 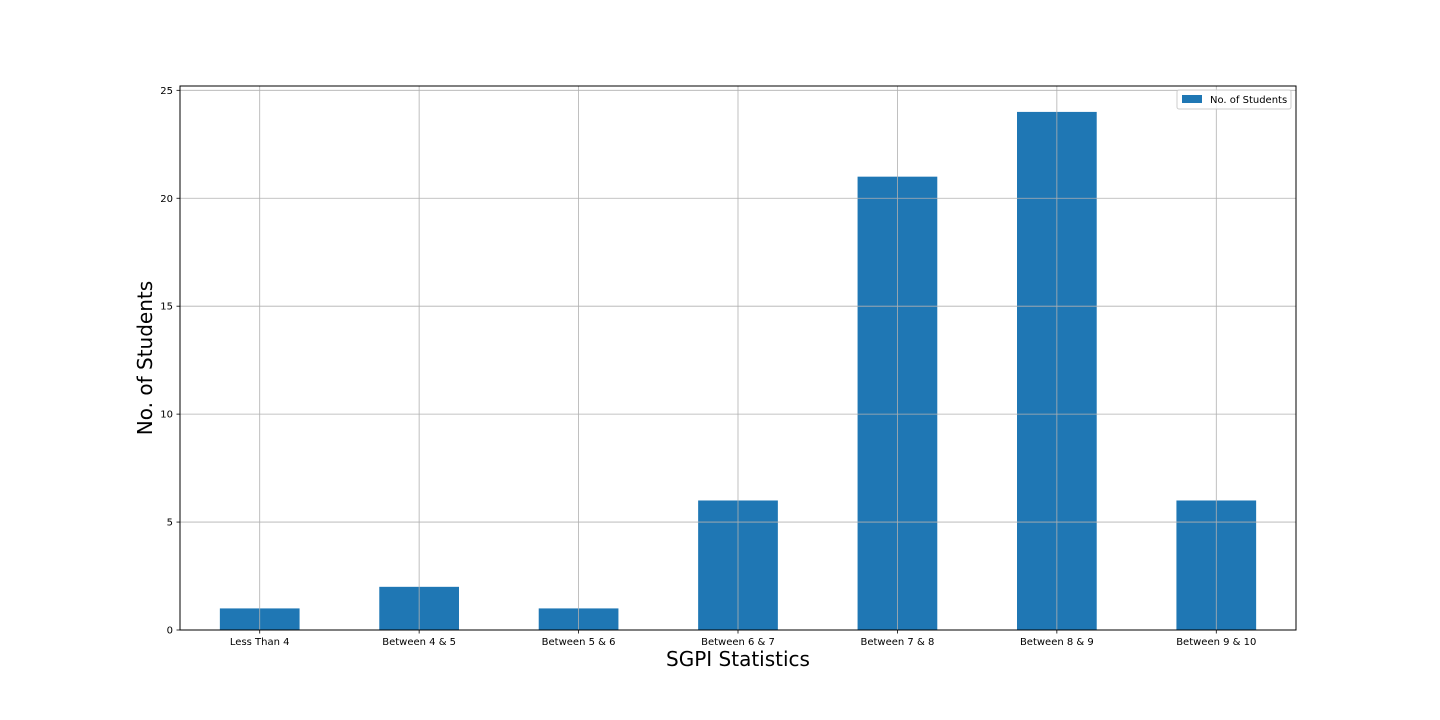 What do you see at coordinates (419, 642) in the screenshot?
I see `x-tick-label: Between 4 & 5` at bounding box center [419, 642].